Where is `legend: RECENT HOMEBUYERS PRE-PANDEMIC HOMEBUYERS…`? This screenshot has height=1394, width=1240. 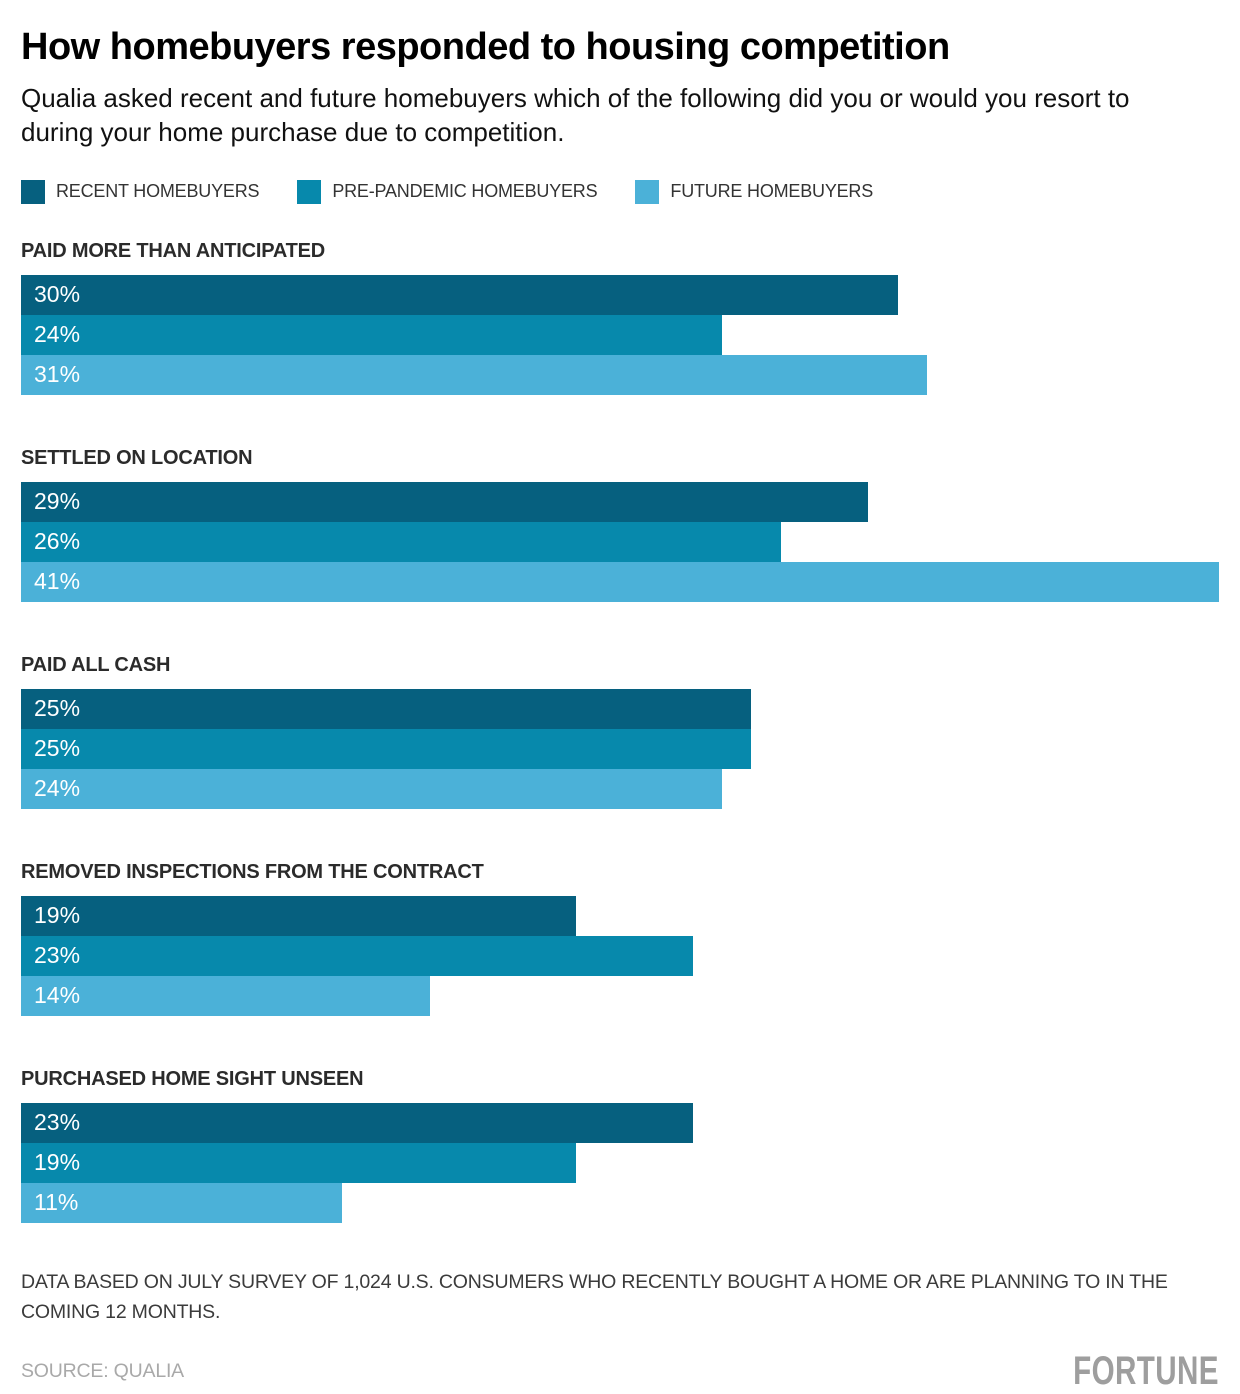
legend: RECENT HOMEBUYERS PRE-PANDEMIC HOMEBUYERS… is located at coordinates (620, 191).